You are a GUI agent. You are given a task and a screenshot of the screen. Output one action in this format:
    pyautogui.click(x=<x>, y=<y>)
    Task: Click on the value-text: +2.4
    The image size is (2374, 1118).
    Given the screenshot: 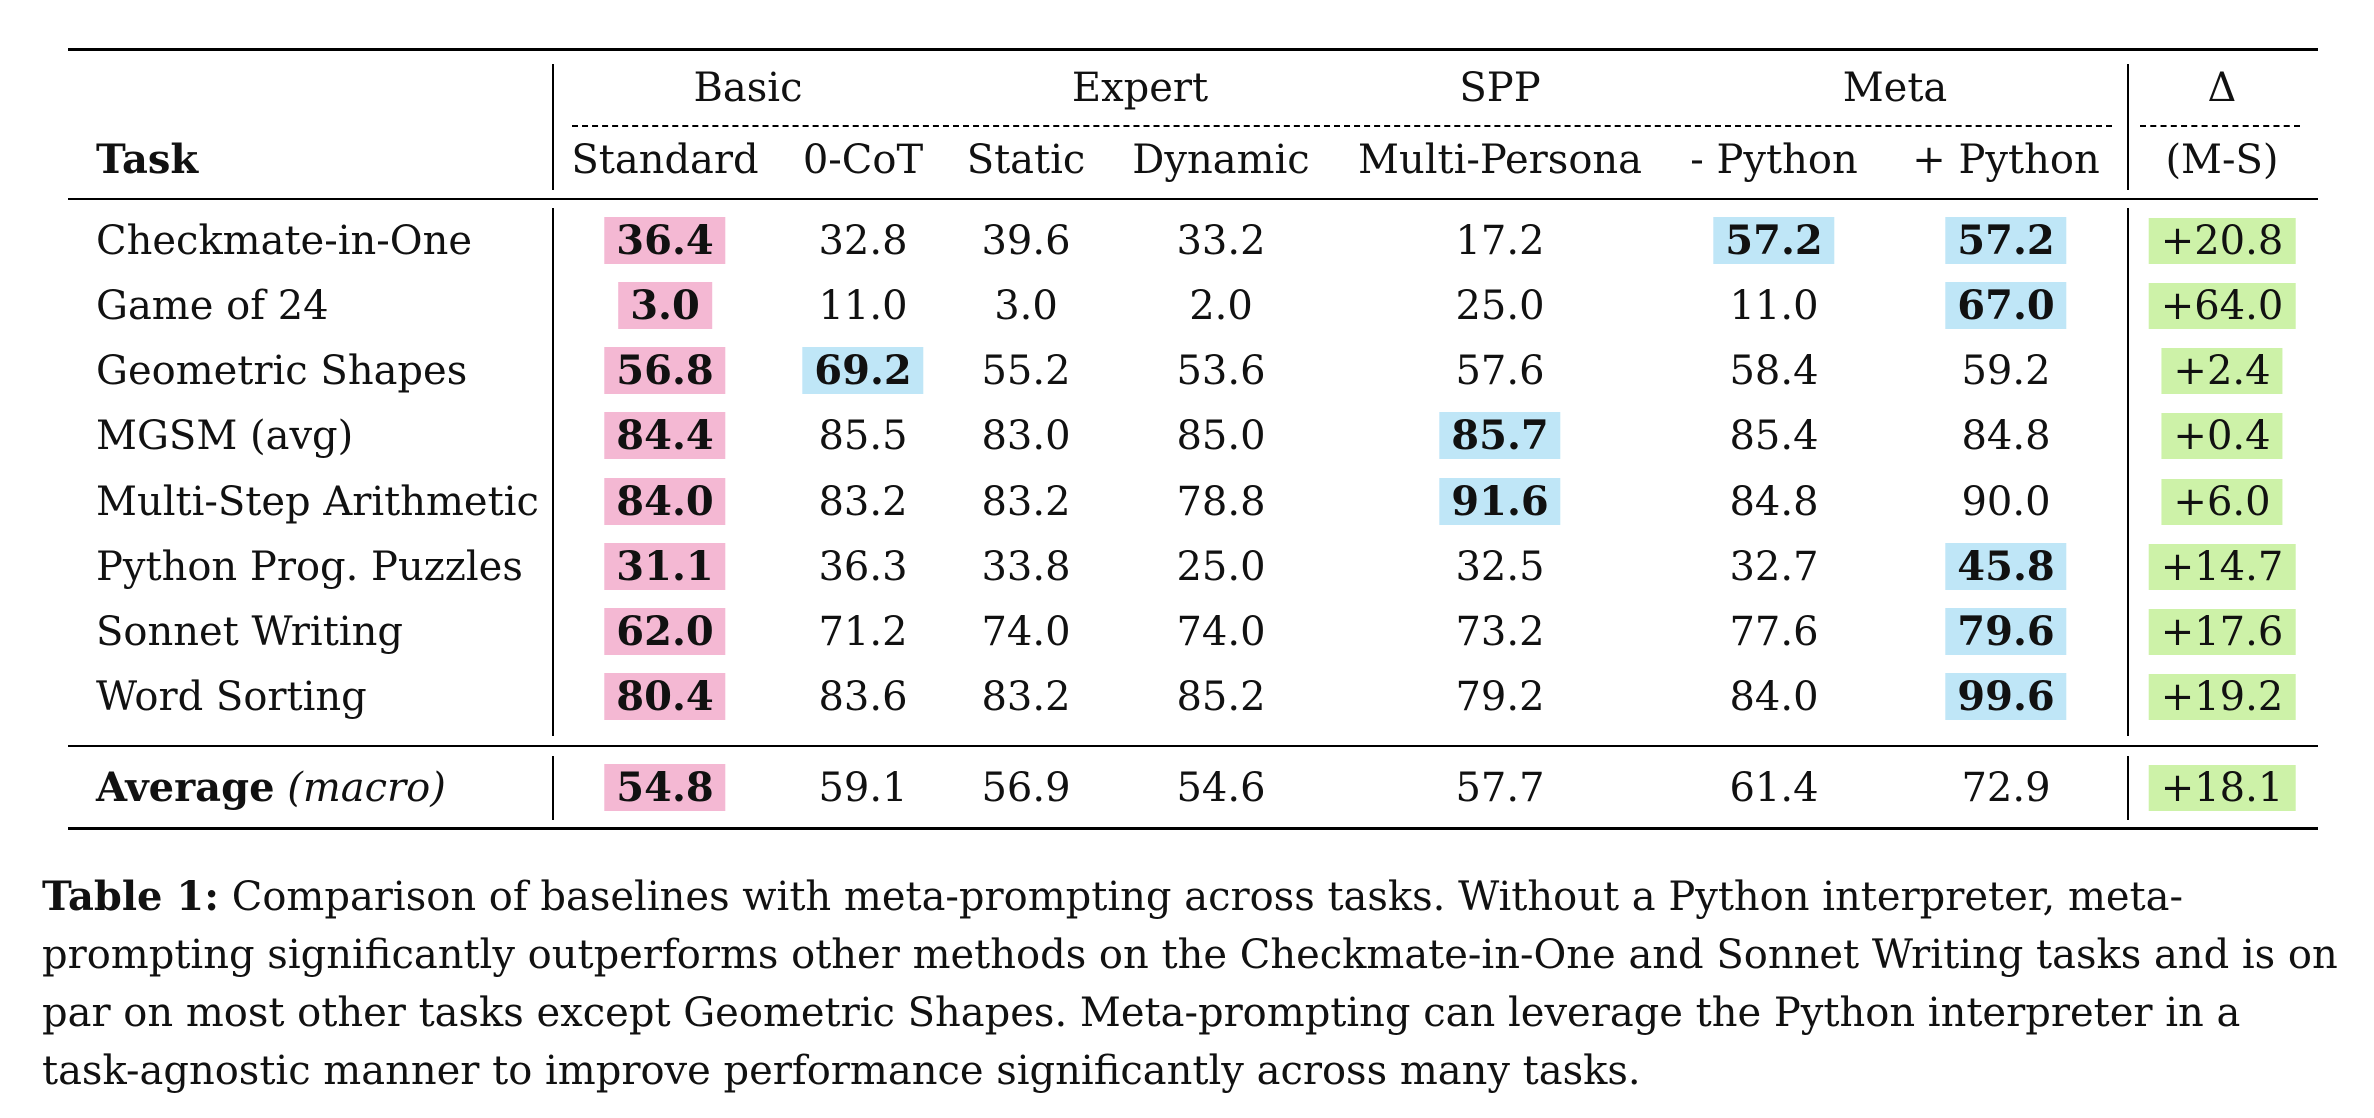 What is the action you would take?
    pyautogui.click(x=2222, y=371)
    